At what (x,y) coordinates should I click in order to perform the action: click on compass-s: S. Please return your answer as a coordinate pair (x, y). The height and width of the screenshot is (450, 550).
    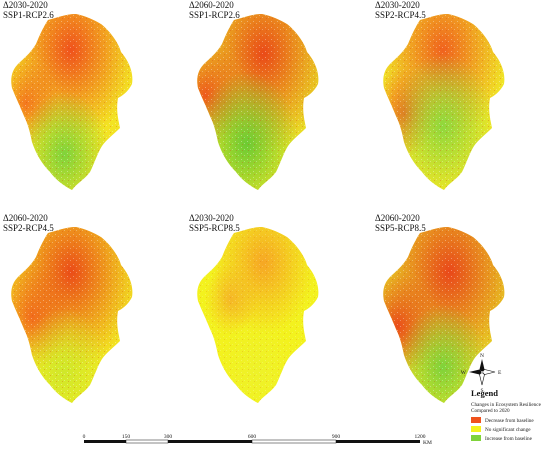
    Looking at the image, I should click on (481, 391).